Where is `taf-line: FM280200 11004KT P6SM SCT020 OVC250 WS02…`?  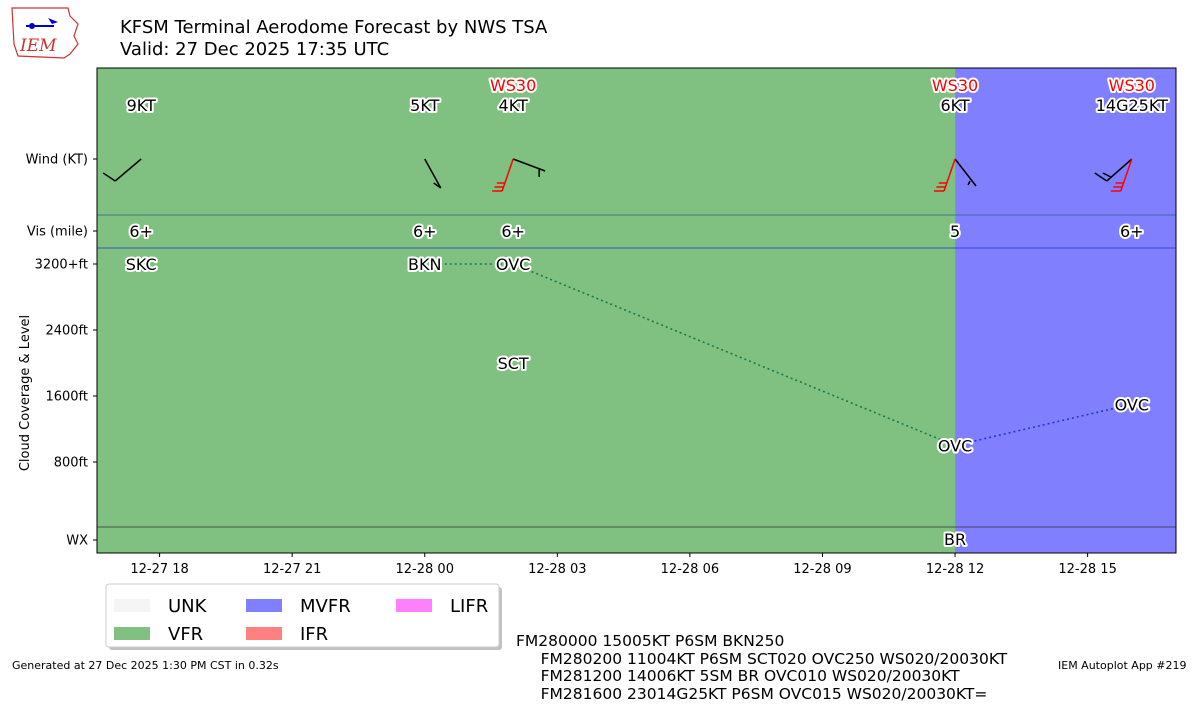
taf-line: FM280200 11004KT P6SM SCT020 OVC250 WS02… is located at coordinates (762, 658).